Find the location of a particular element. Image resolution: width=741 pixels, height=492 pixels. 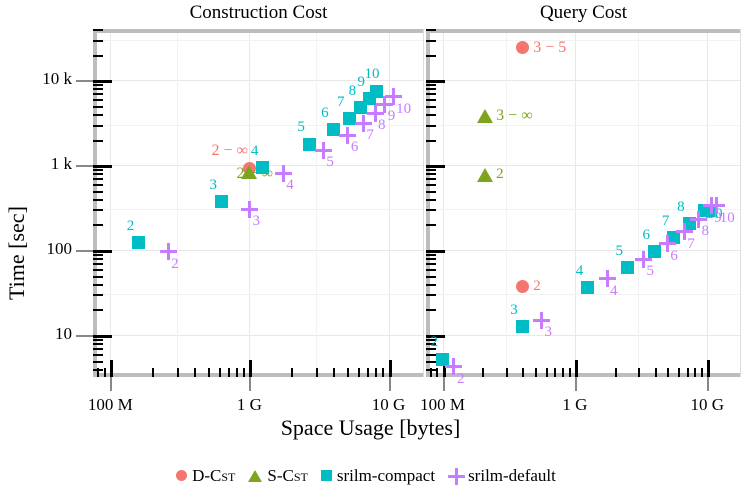

x-tick-label: 100 M is located at coordinates (110, 404).